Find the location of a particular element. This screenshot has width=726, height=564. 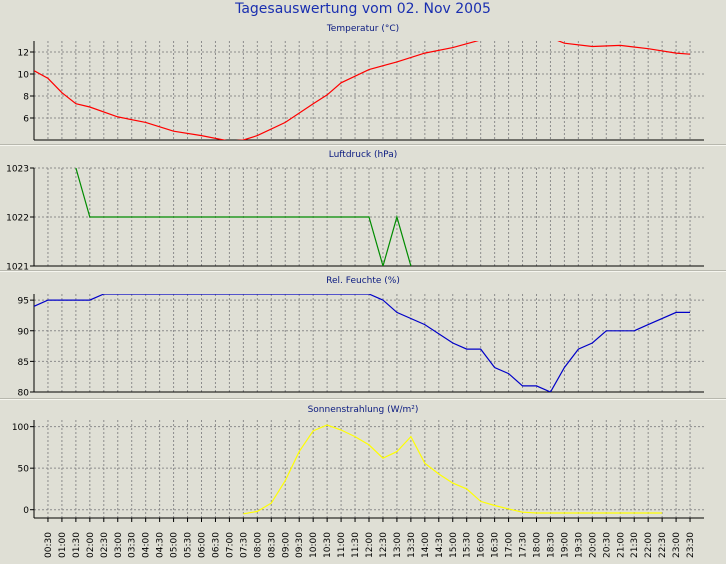

x-tick-label: 08:00 is located at coordinates (258, 545).